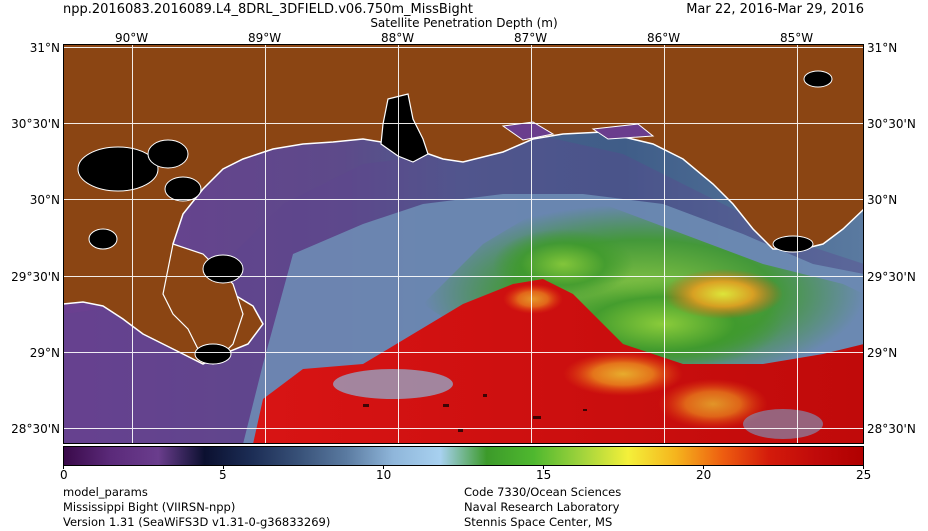 The width and height of the screenshot is (928, 531). I want to click on lat-label-right: 30°30'N, so click(891, 124).